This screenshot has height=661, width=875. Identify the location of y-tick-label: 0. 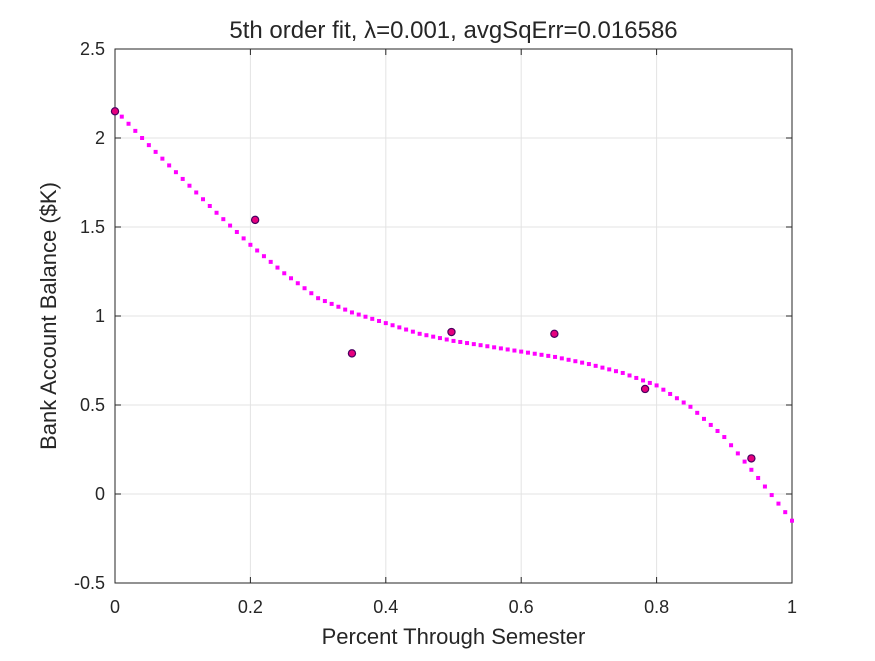
(100, 494).